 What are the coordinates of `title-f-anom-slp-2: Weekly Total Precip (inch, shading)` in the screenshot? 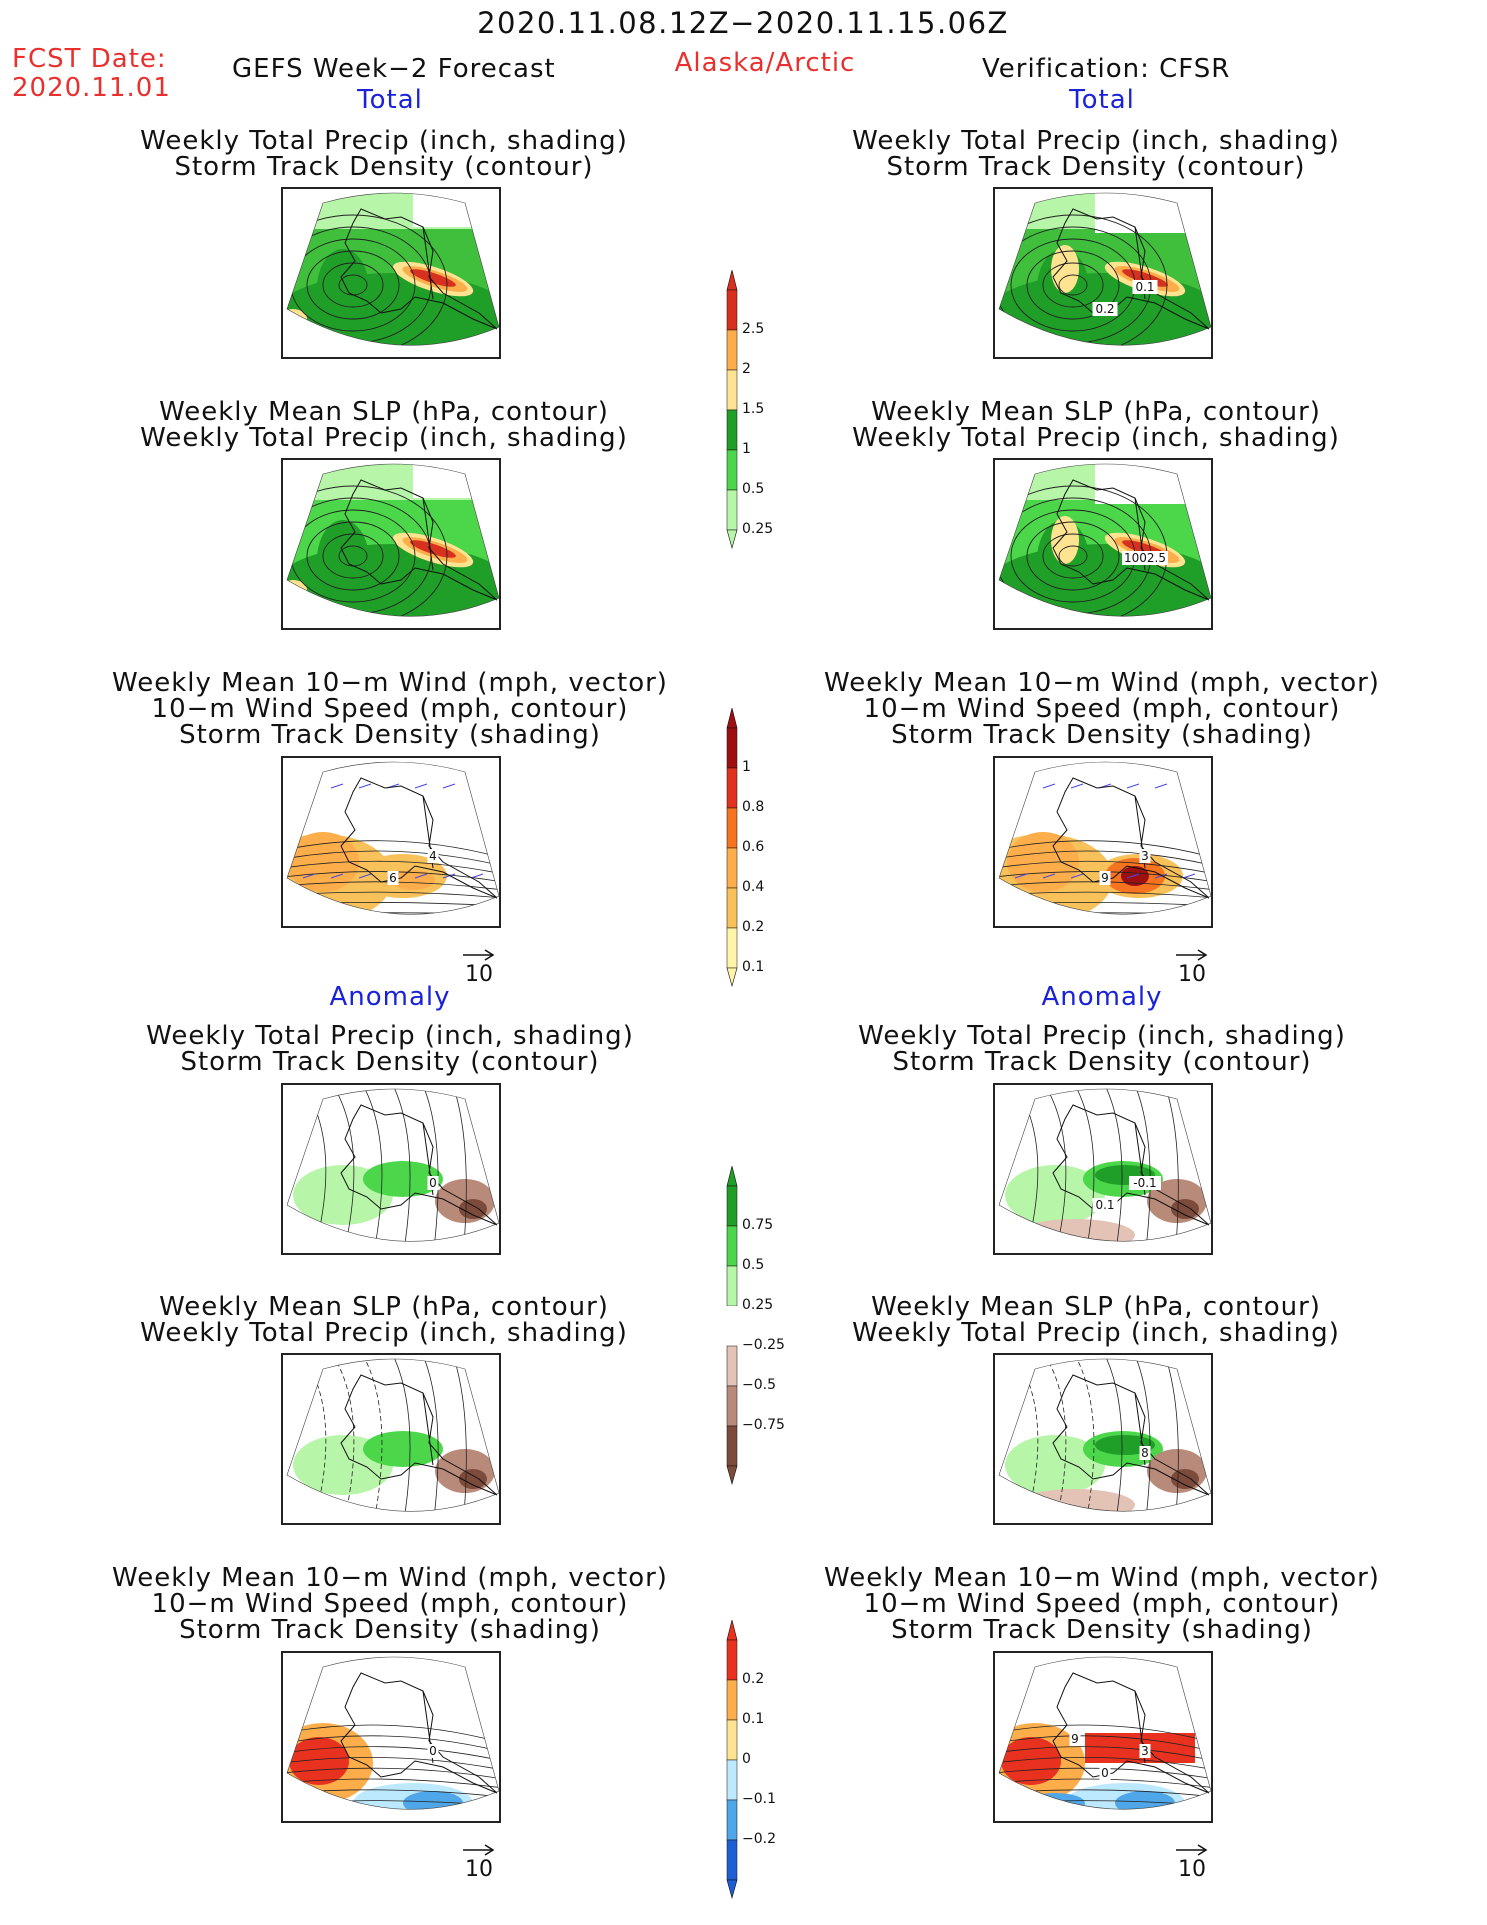 It's located at (384, 1333).